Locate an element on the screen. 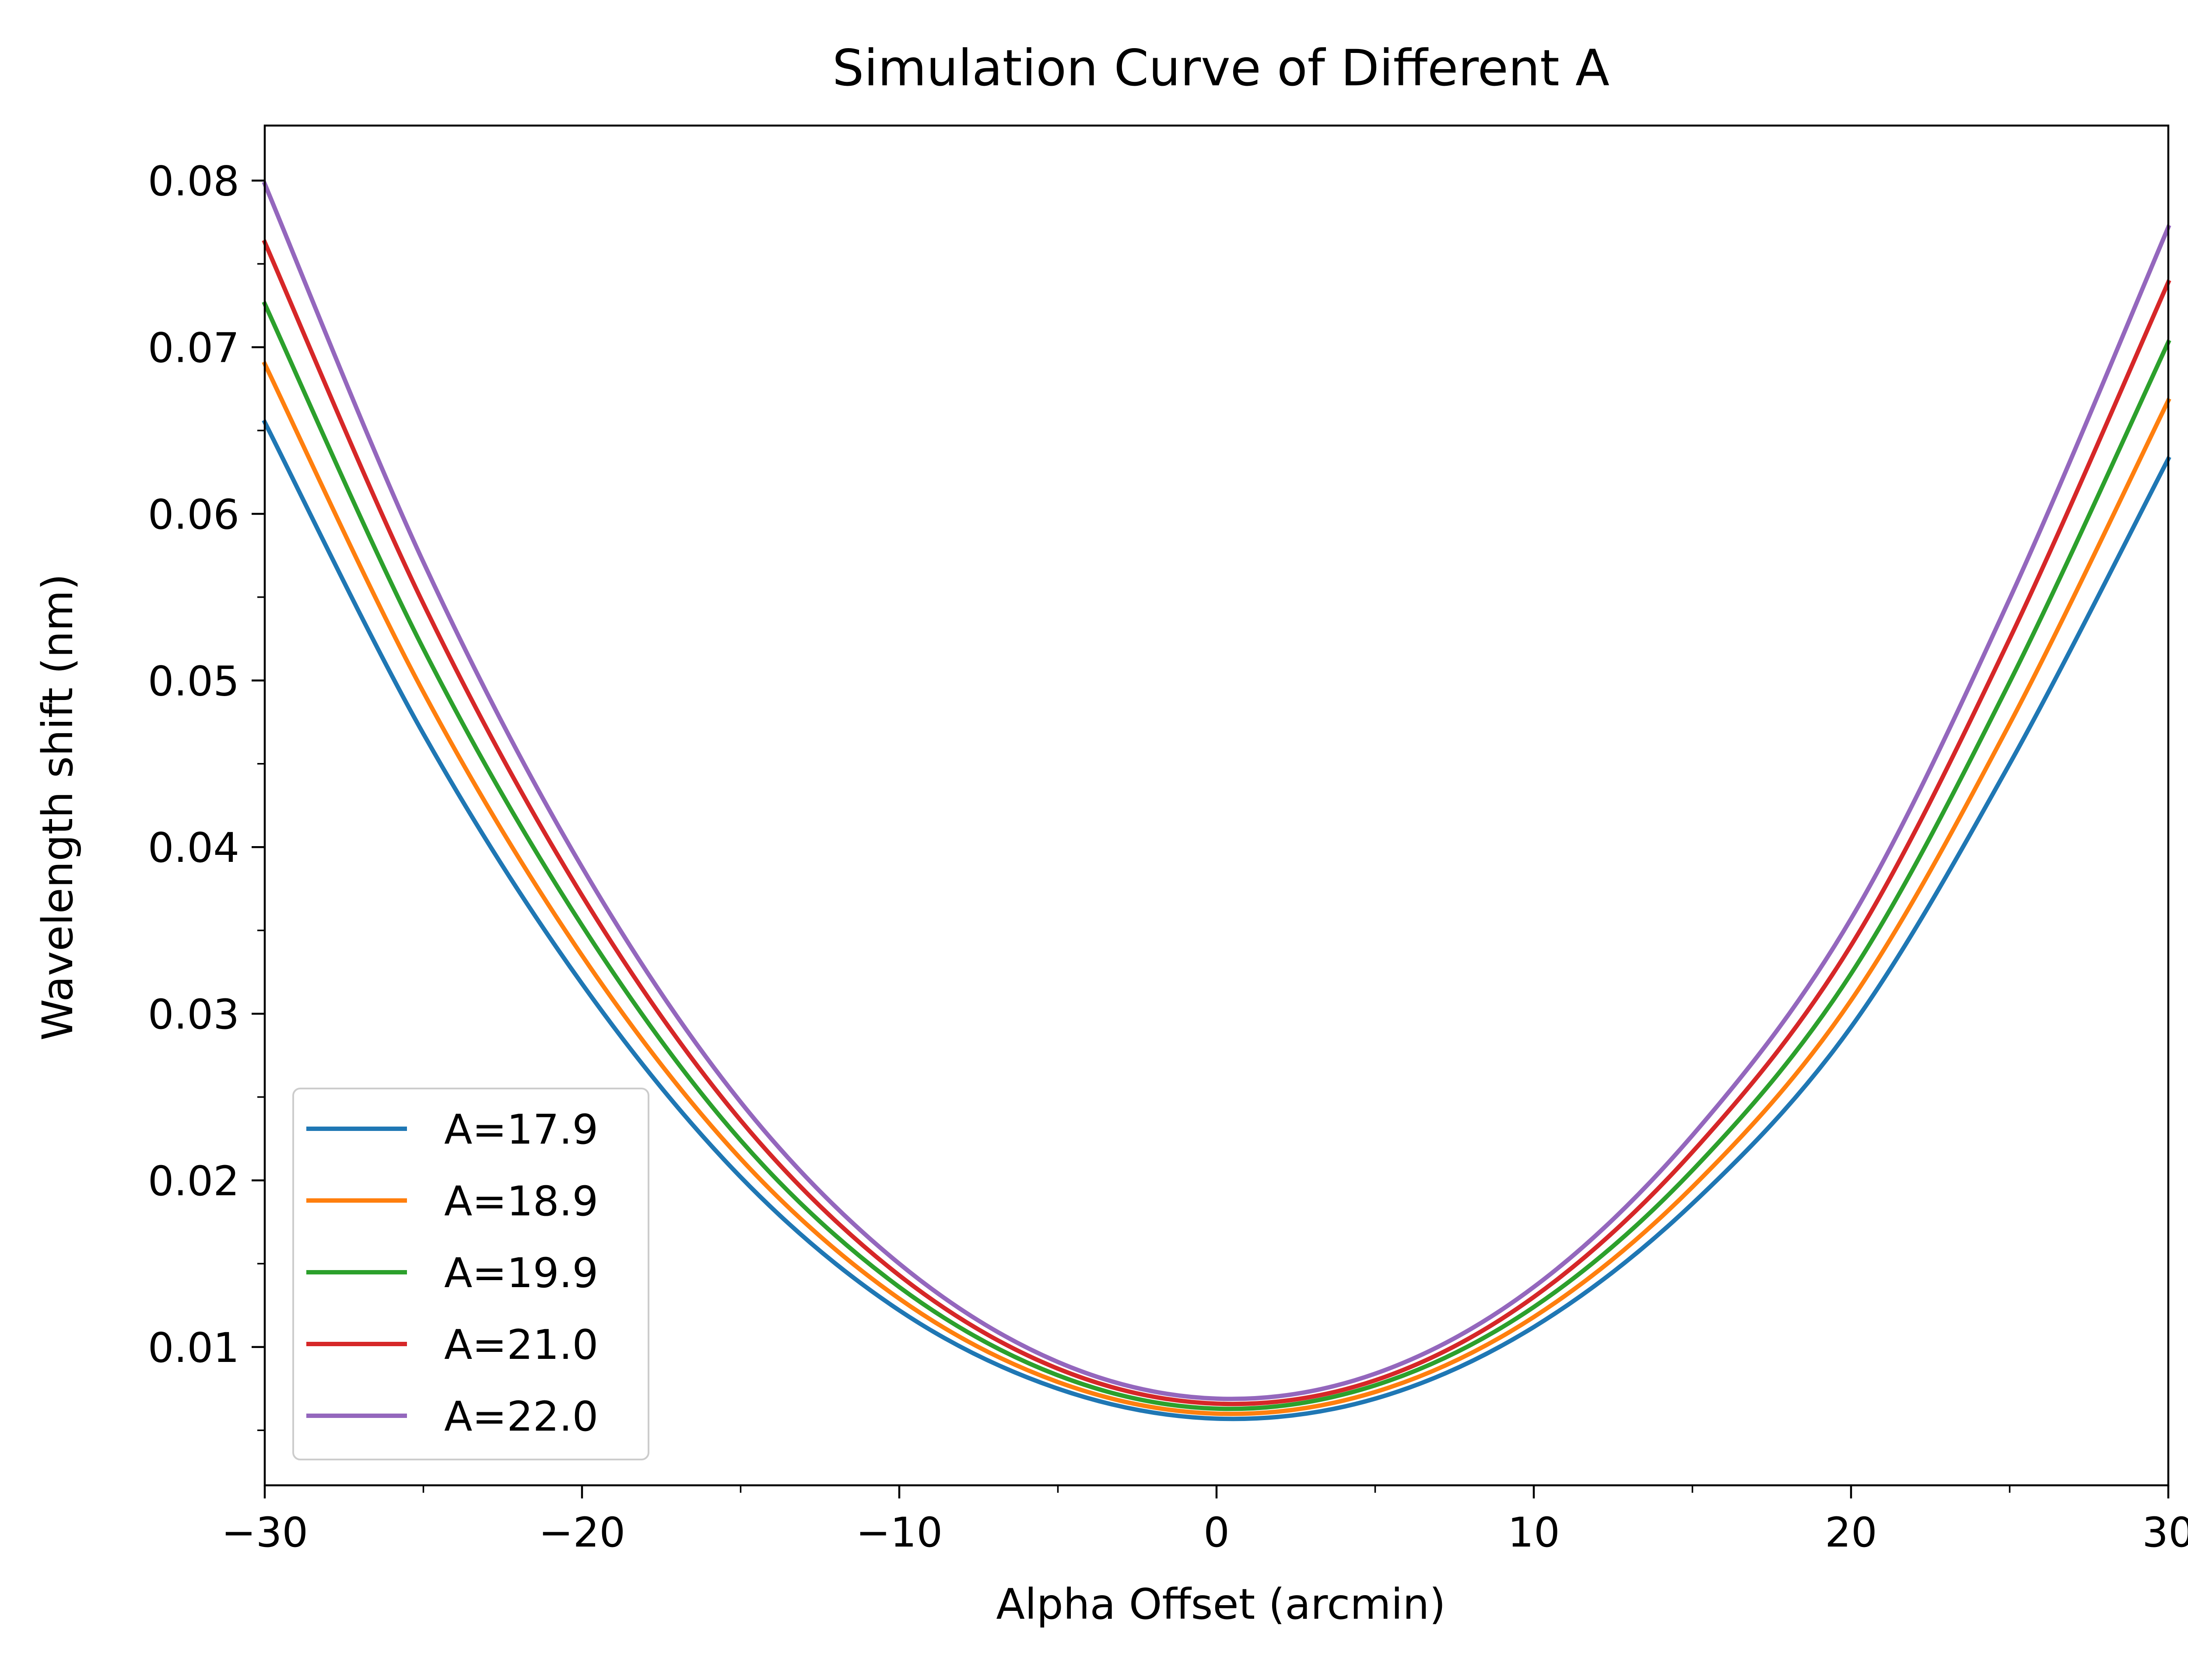 Image resolution: width=2188 pixels, height=1680 pixels. x-tick-label: −20 is located at coordinates (582, 1533).